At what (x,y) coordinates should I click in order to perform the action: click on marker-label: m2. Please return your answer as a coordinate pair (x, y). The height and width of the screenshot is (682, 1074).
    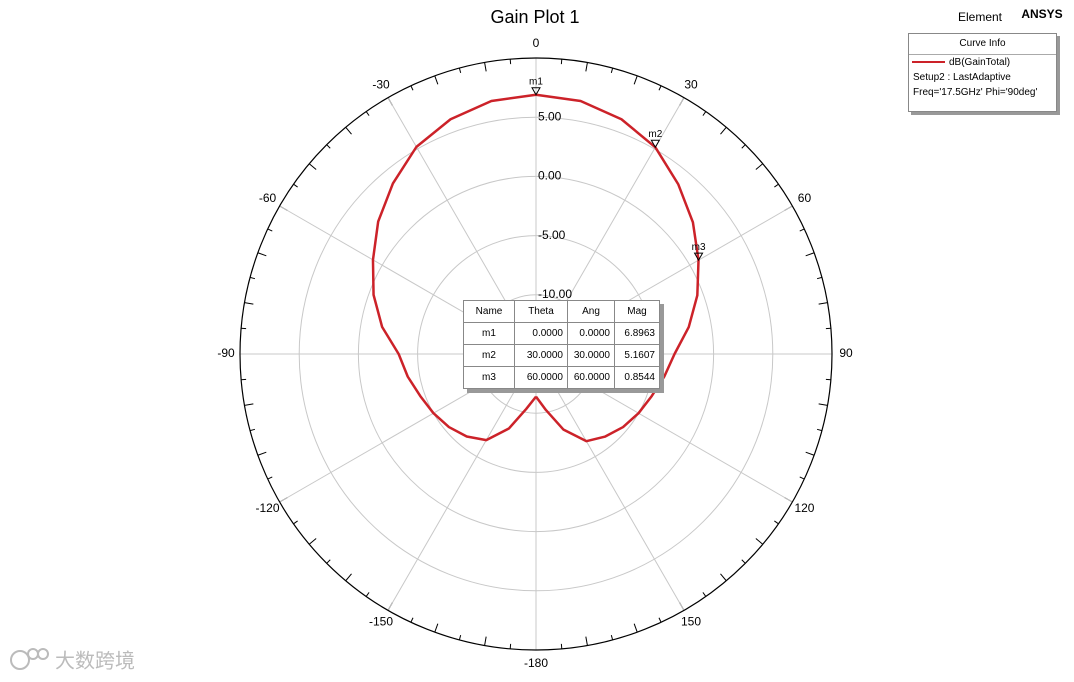
    Looking at the image, I should click on (655, 134).